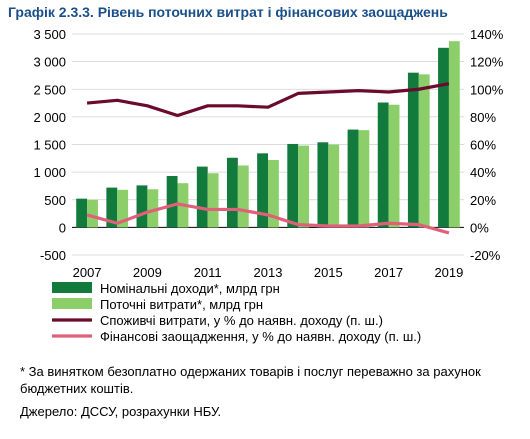 This screenshot has width=530, height=439. I want to click on x-tick-label: 2013, so click(268, 272).